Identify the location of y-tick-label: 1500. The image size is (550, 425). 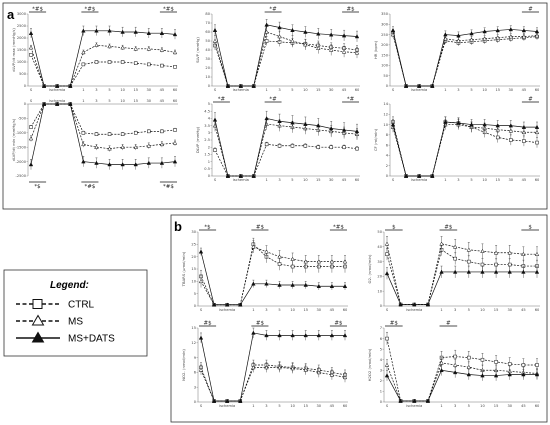
(22, 50).